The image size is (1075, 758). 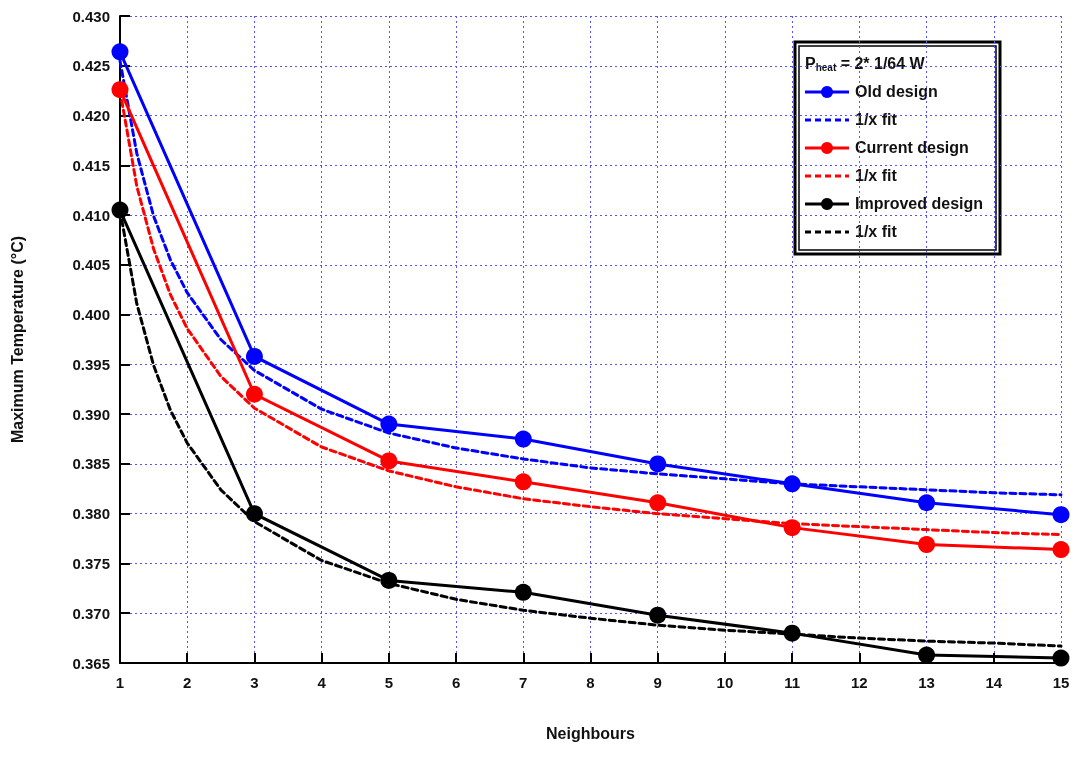 I want to click on x-tick-label: 9, so click(x=657, y=682).